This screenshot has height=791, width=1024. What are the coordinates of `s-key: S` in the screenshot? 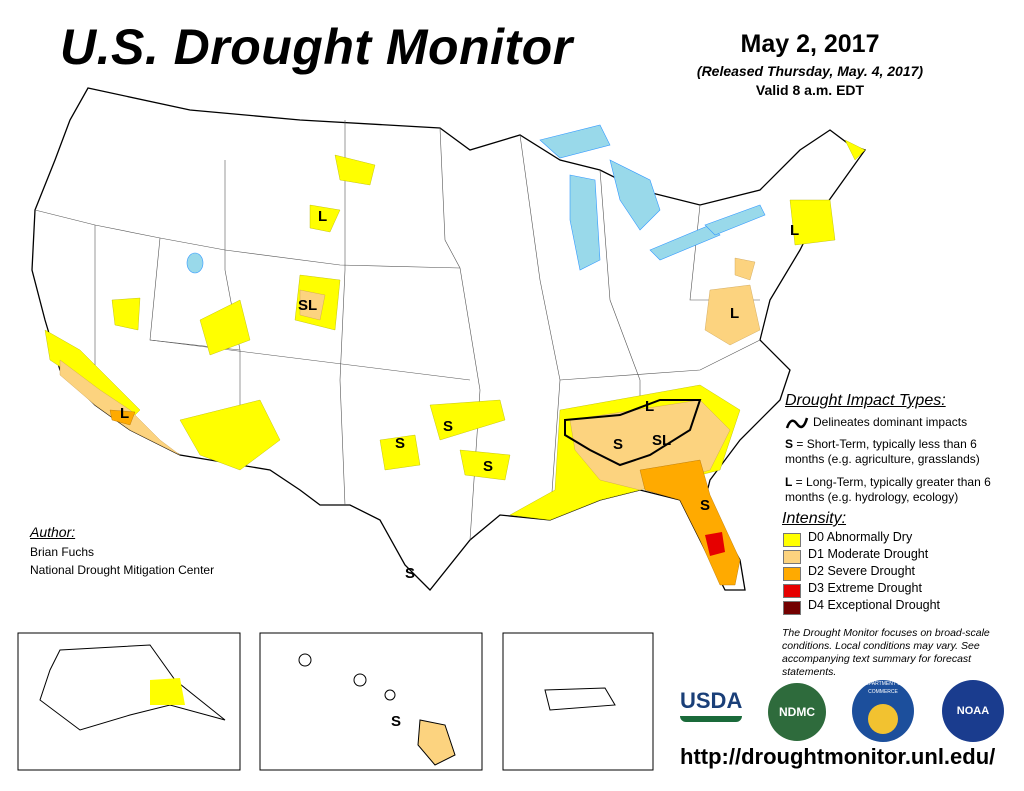 It's located at (789, 444).